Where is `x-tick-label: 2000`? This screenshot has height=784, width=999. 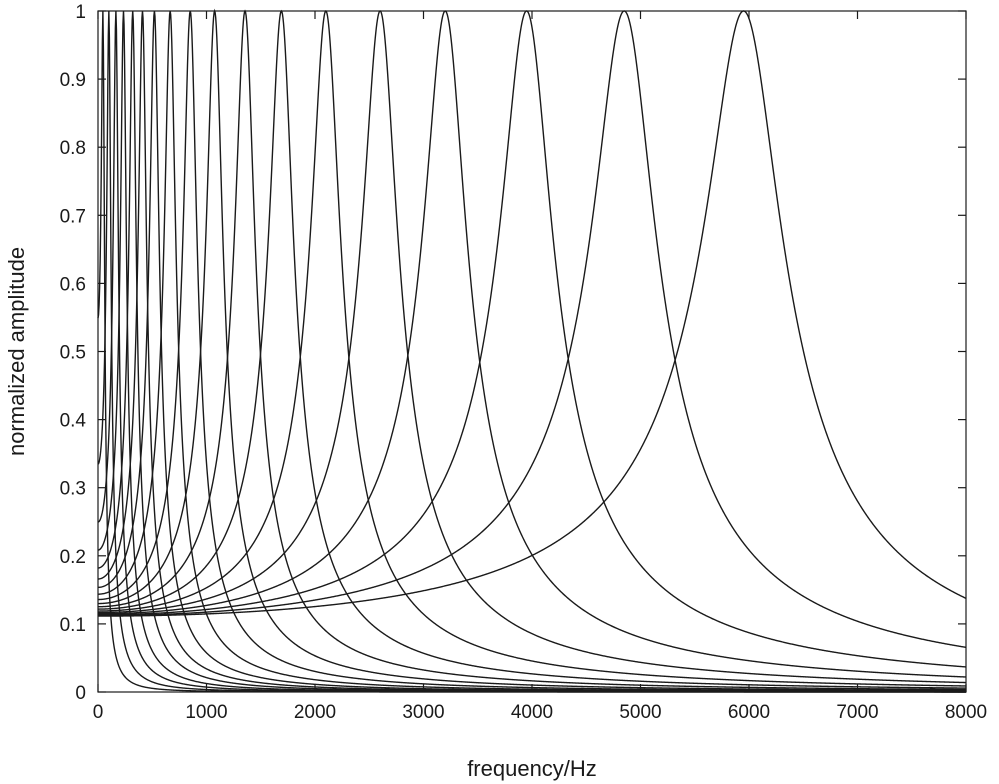
x-tick-label: 2000 is located at coordinates (315, 712).